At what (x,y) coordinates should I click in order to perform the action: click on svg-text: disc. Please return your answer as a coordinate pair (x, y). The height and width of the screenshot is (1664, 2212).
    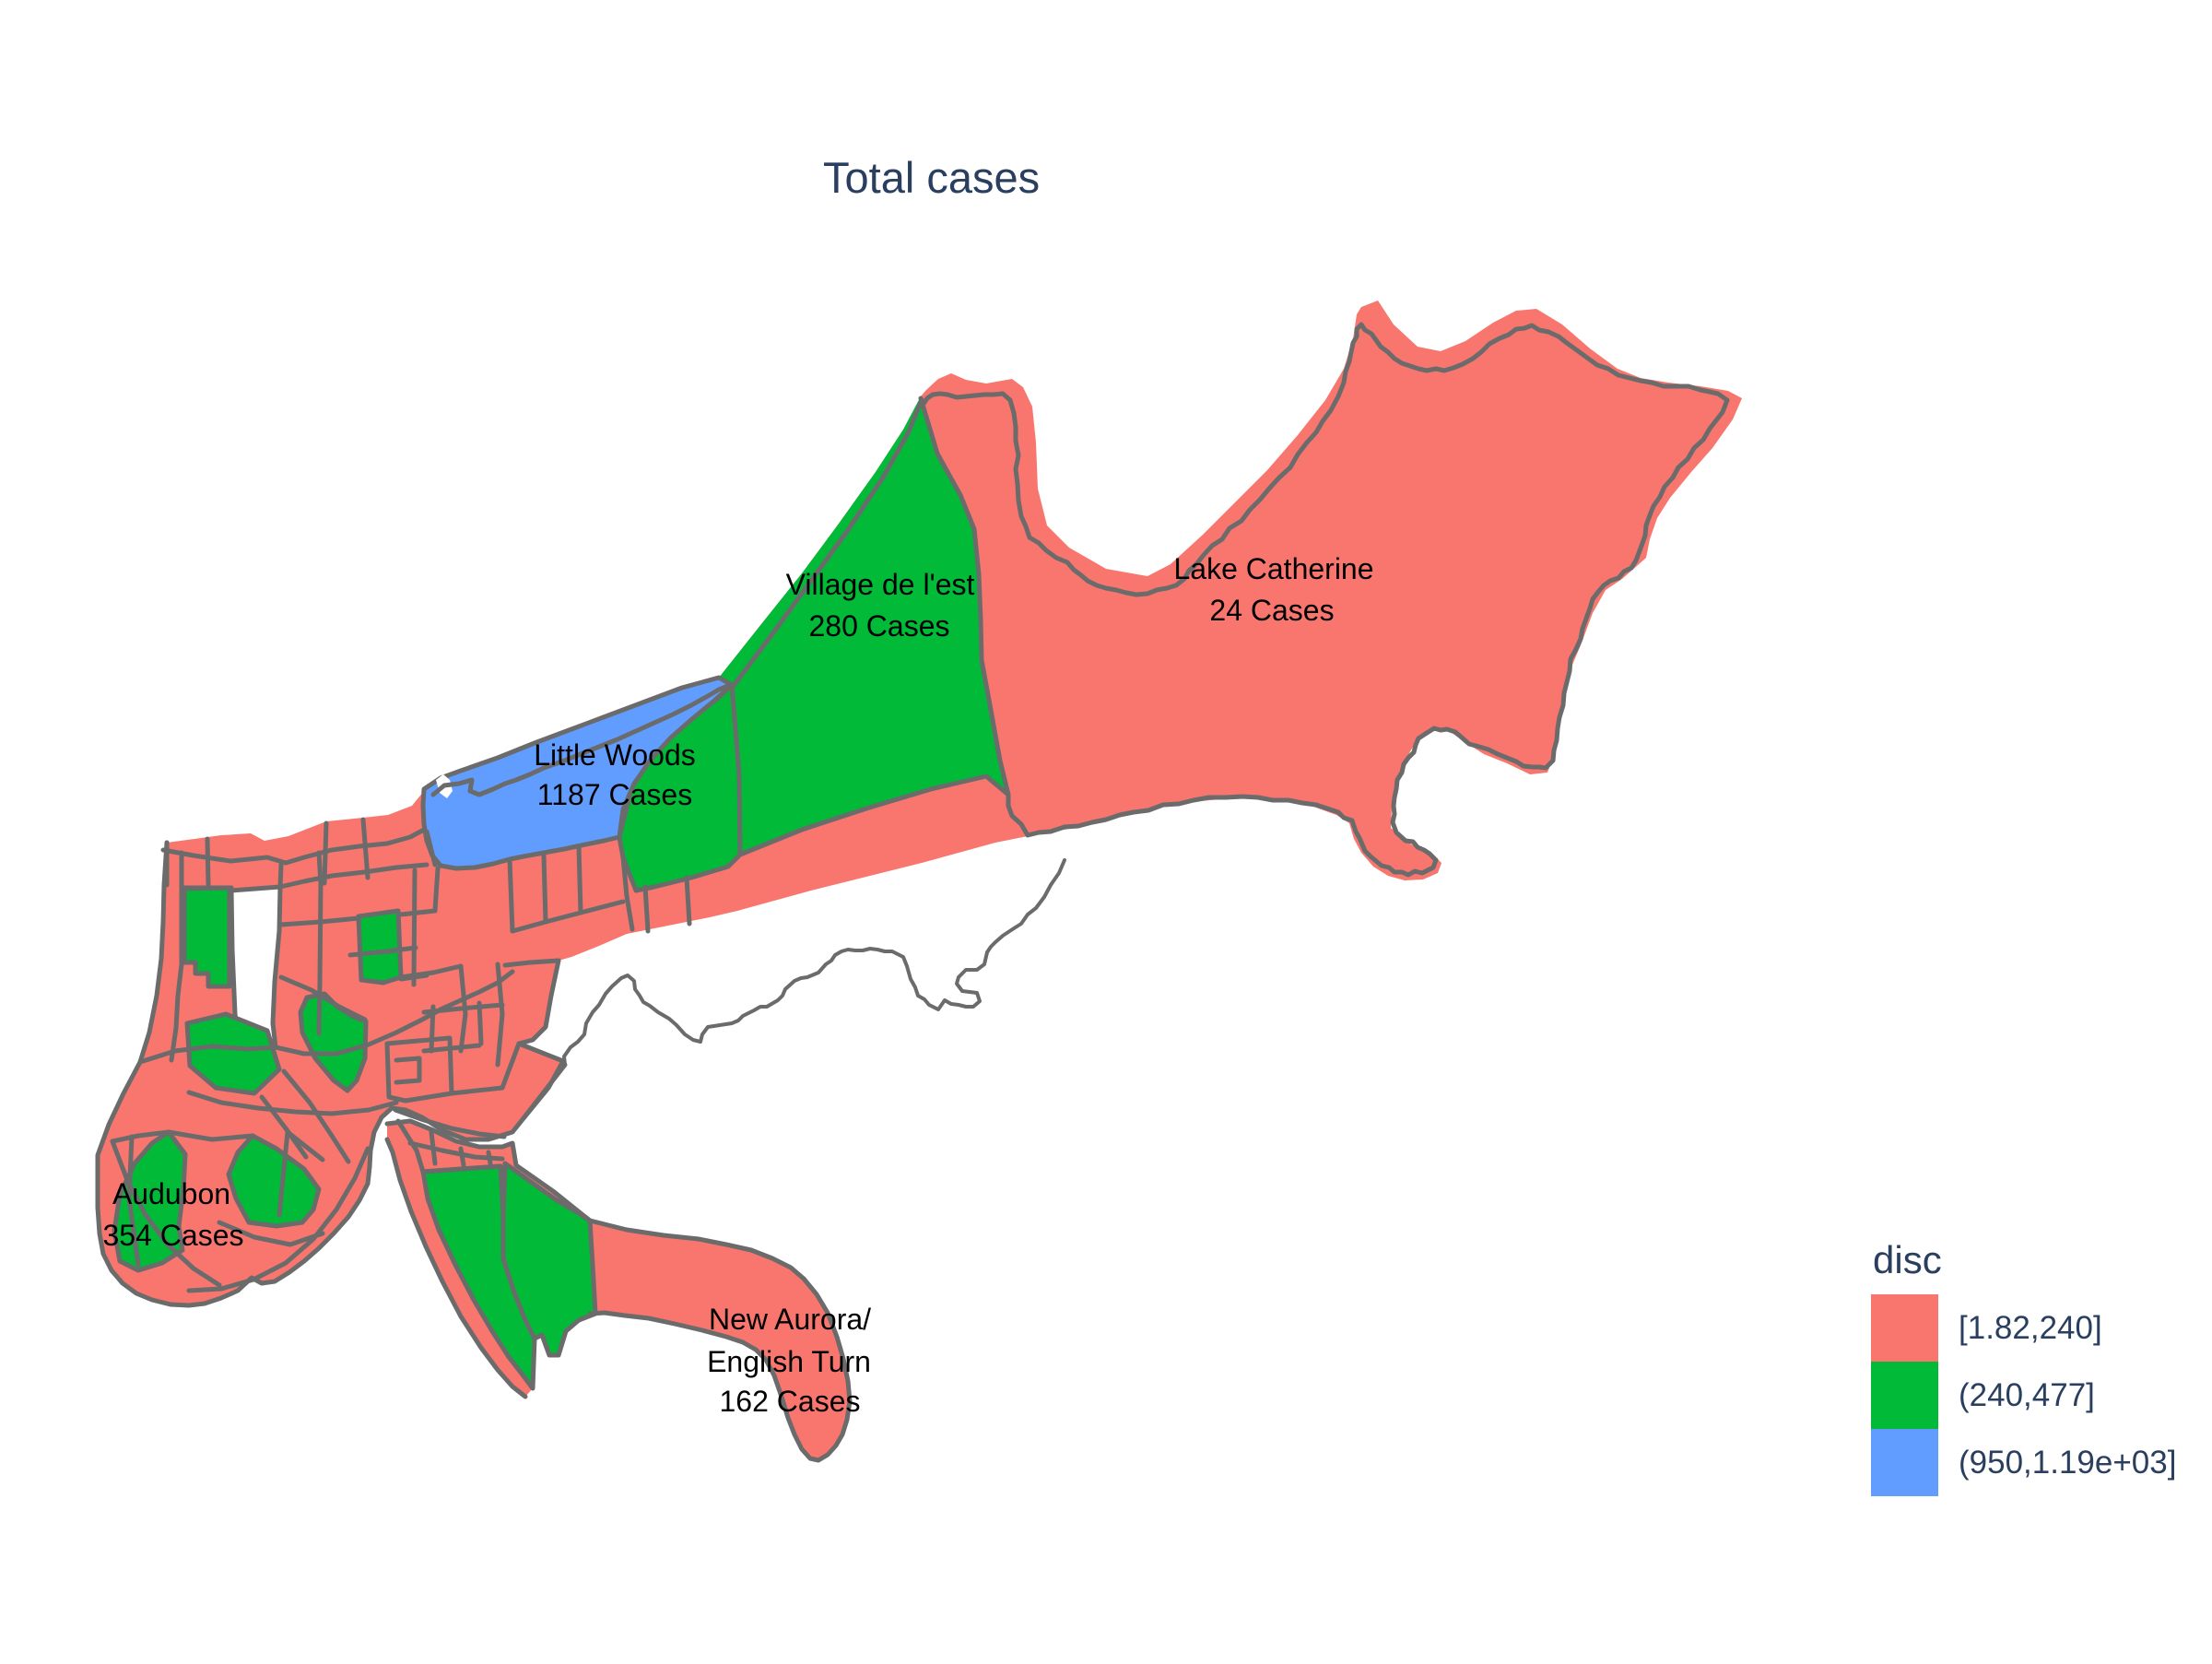
    Looking at the image, I should click on (1907, 1259).